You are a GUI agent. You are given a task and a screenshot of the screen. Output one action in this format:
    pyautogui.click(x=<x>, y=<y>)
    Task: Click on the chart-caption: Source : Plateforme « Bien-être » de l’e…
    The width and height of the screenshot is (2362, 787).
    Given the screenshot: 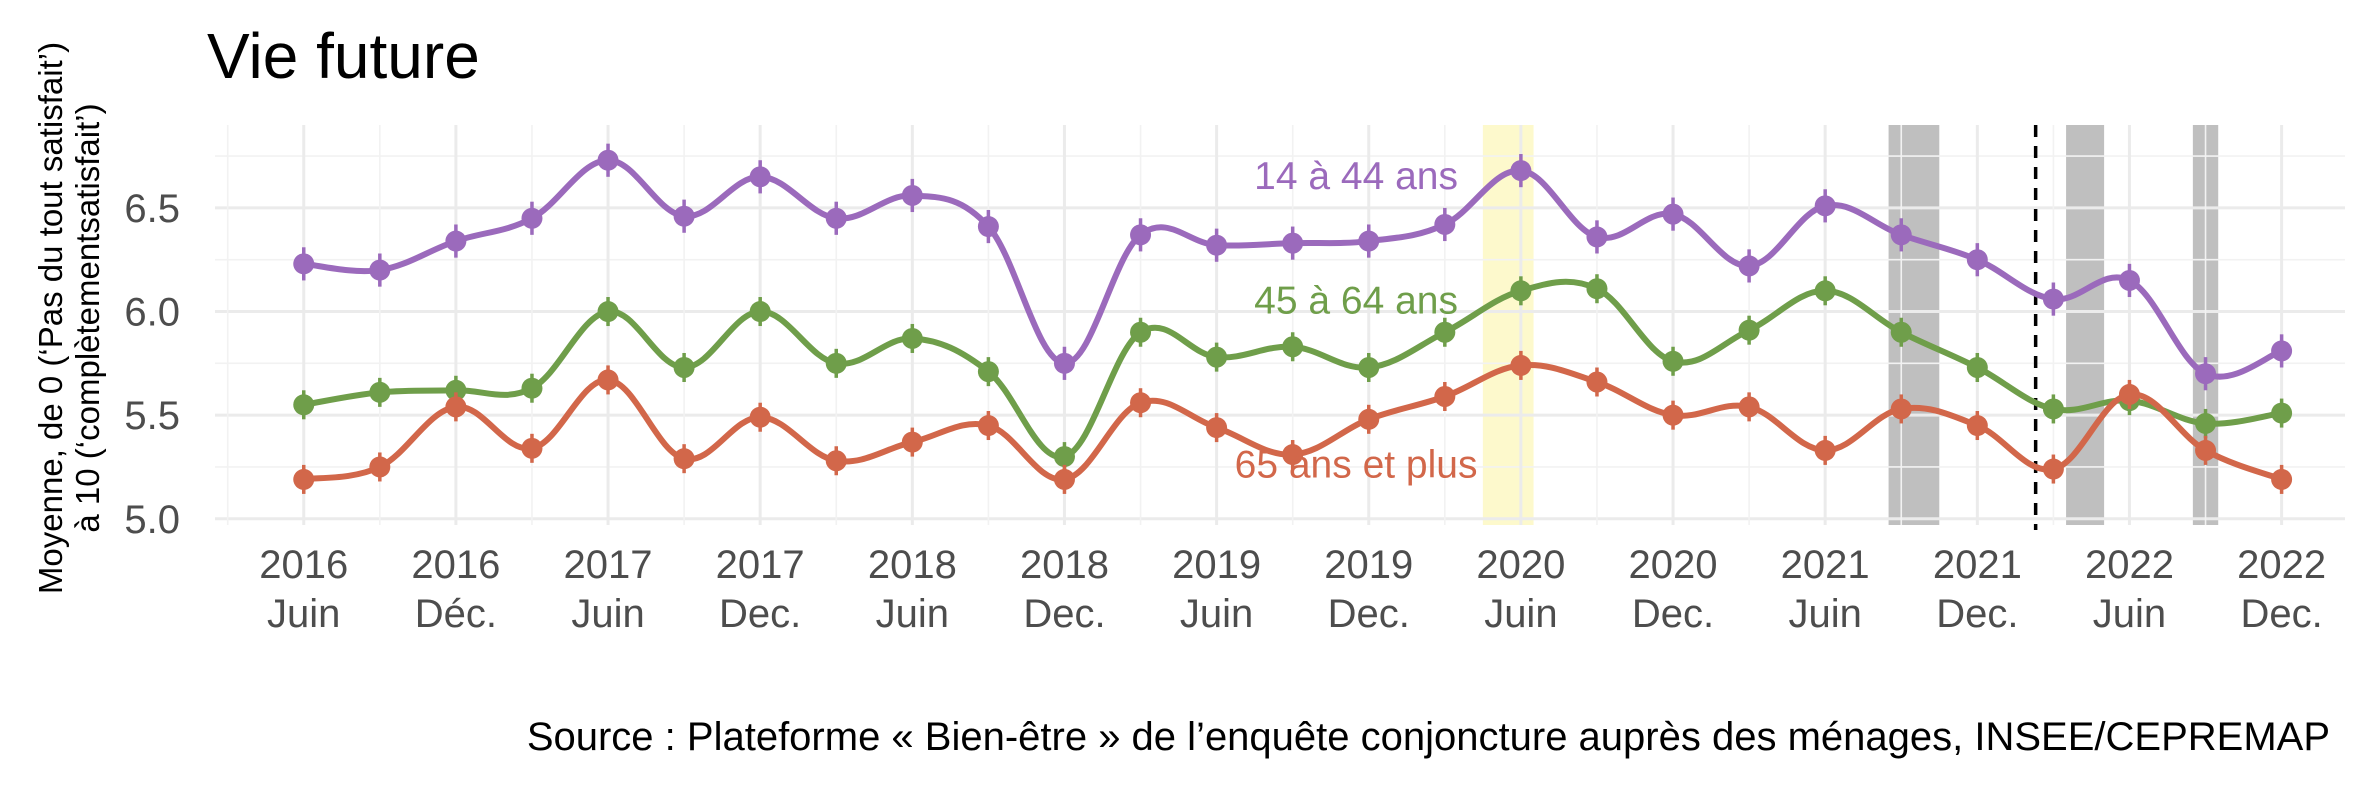 What is the action you would take?
    pyautogui.click(x=1428, y=737)
    